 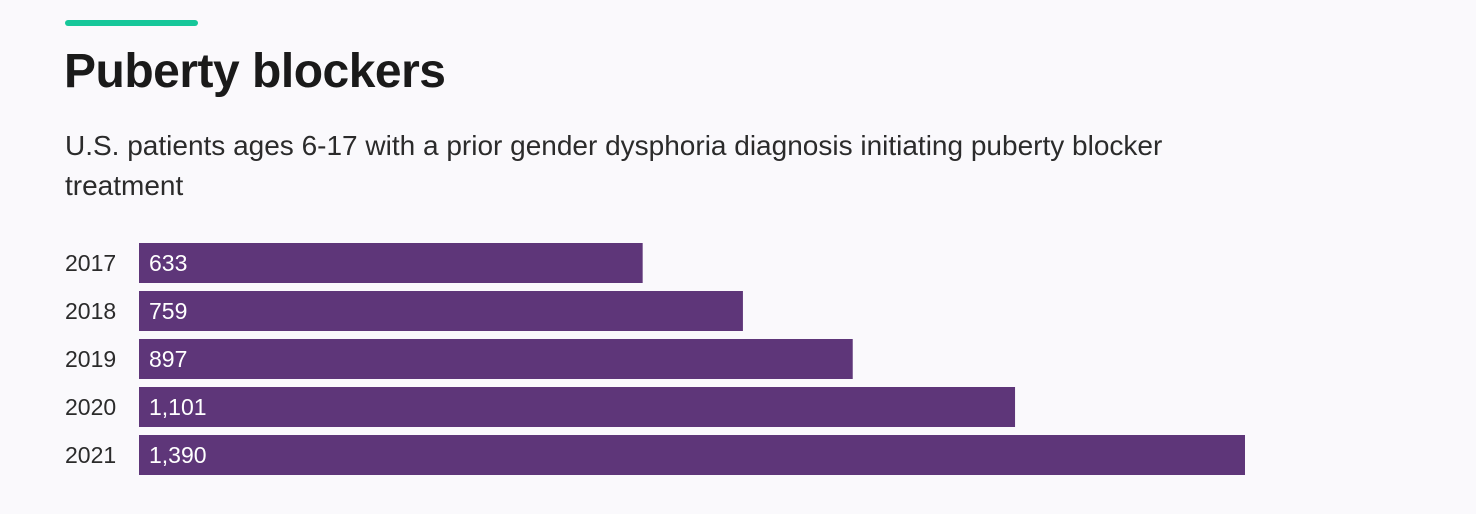 What do you see at coordinates (178, 455) in the screenshot?
I see `value-label: 1,390` at bounding box center [178, 455].